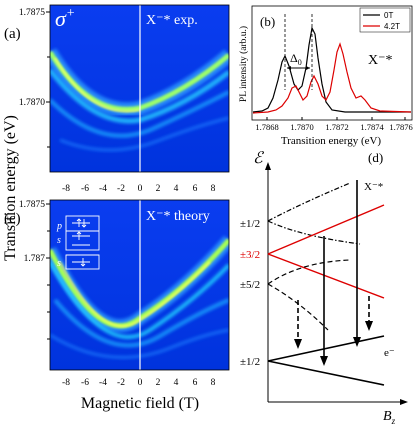  I want to click on panel-c-x-tick: -6, so click(85, 383).